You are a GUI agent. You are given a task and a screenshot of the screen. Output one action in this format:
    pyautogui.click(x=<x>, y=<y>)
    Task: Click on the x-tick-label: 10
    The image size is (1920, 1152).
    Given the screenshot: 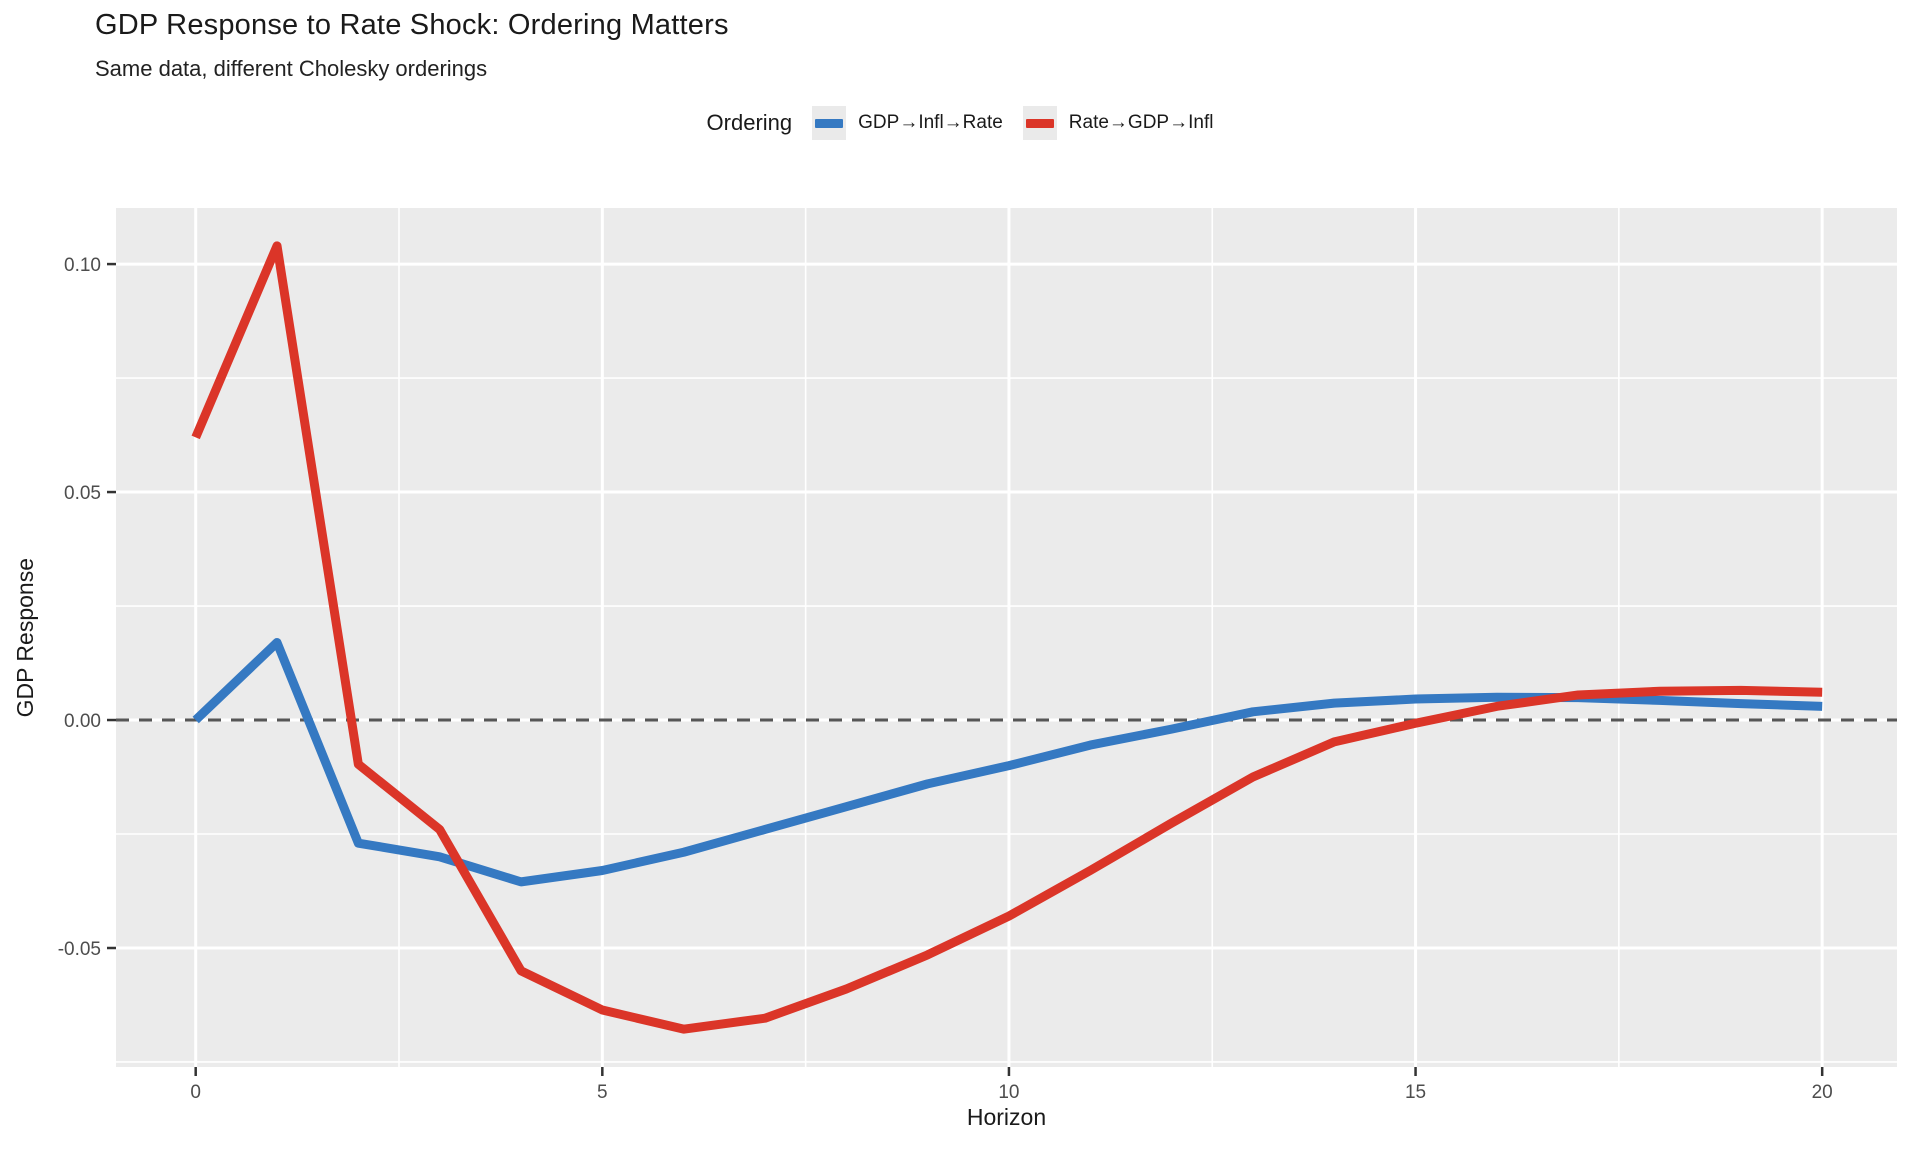 What is the action you would take?
    pyautogui.click(x=1008, y=1092)
    